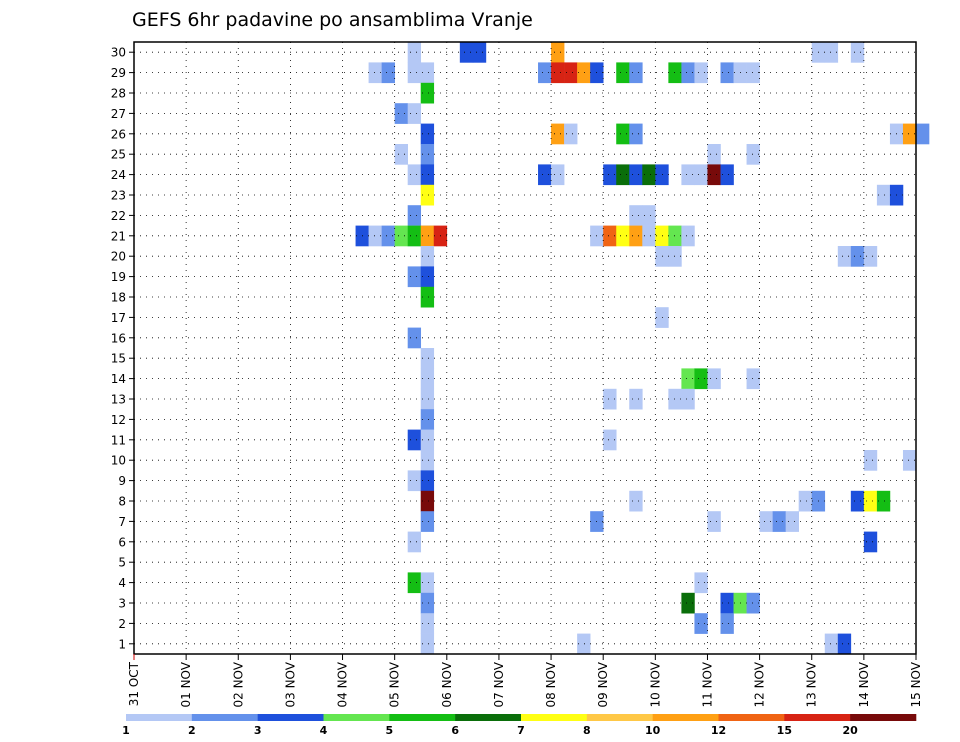 This screenshot has width=960, height=742. What do you see at coordinates (118, 236) in the screenshot?
I see `y-tick-label: 21` at bounding box center [118, 236].